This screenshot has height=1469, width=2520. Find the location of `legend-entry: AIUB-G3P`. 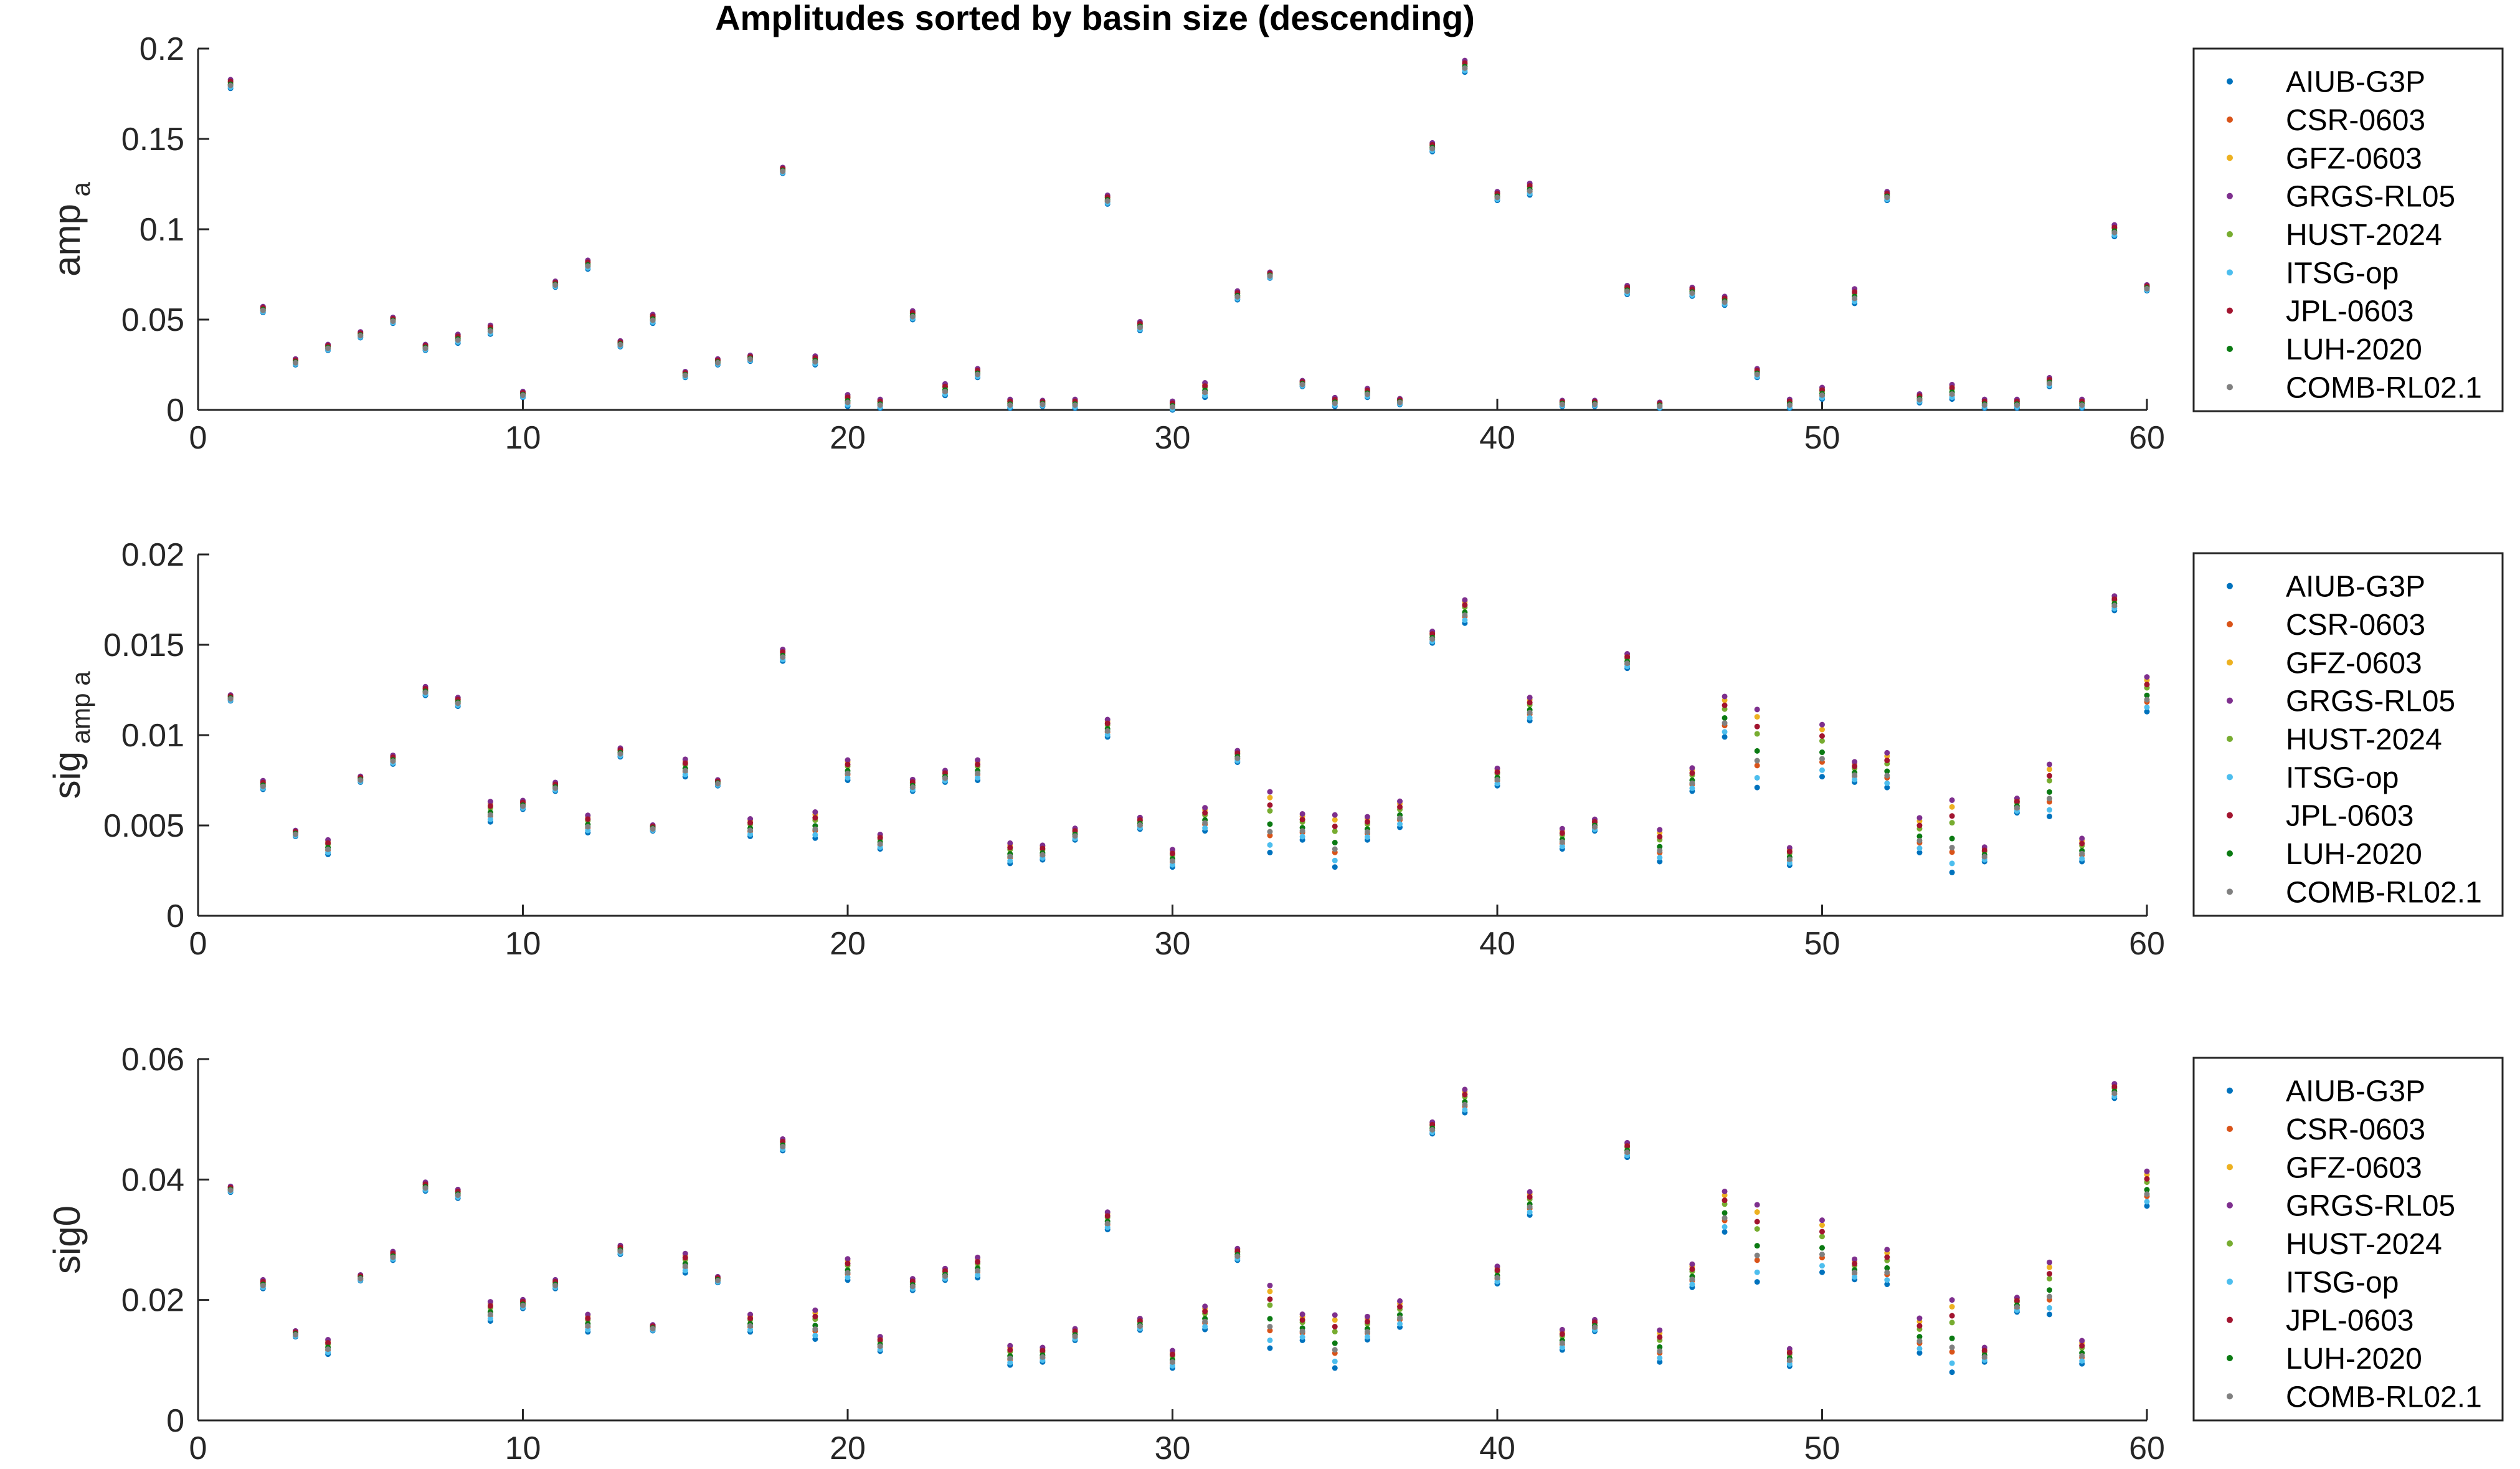

legend-entry: AIUB-G3P is located at coordinates (2355, 587).